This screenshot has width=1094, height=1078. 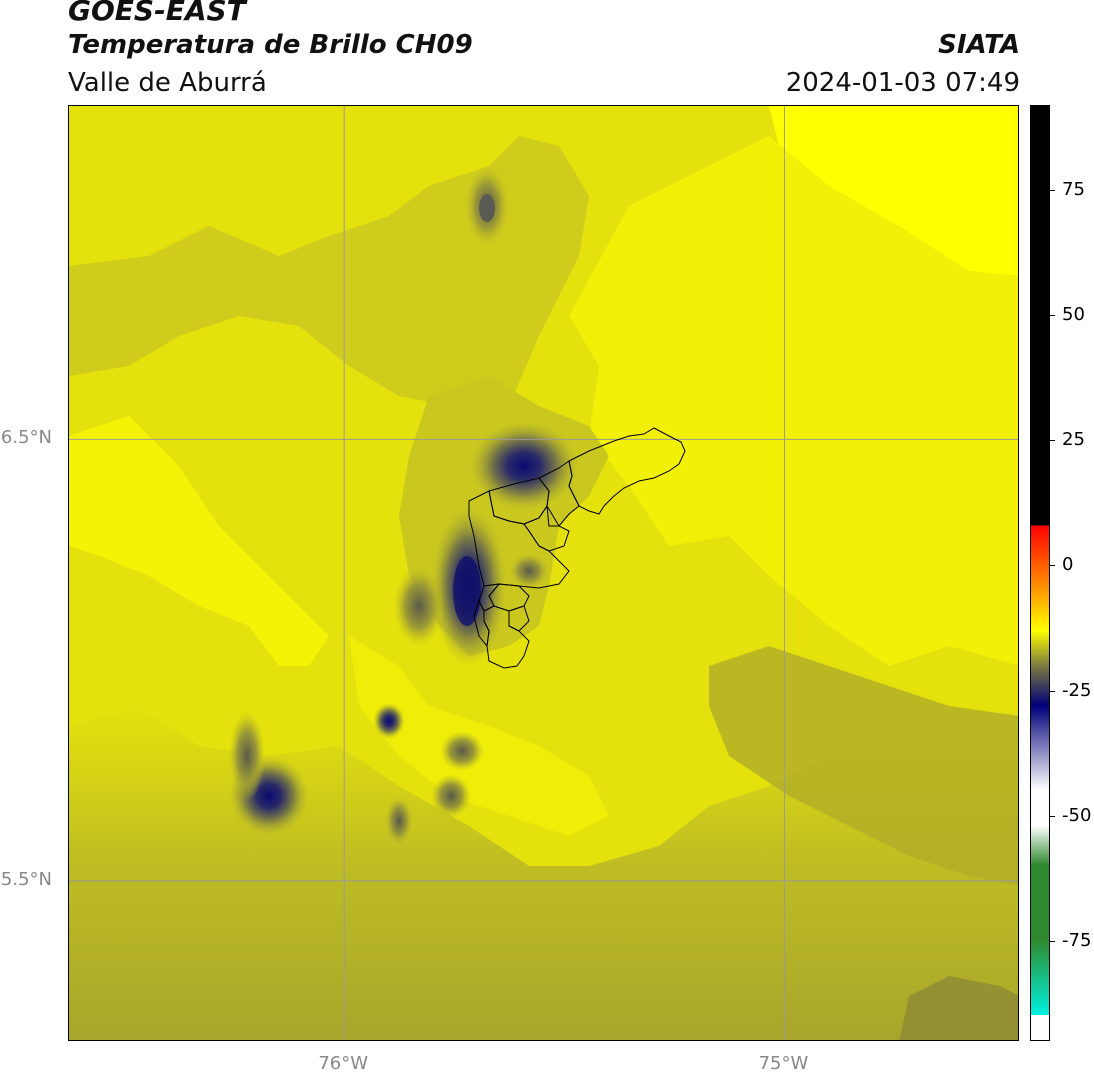 What do you see at coordinates (467, 591) in the screenshot?
I see `cloud-cell-aburra-core` at bounding box center [467, 591].